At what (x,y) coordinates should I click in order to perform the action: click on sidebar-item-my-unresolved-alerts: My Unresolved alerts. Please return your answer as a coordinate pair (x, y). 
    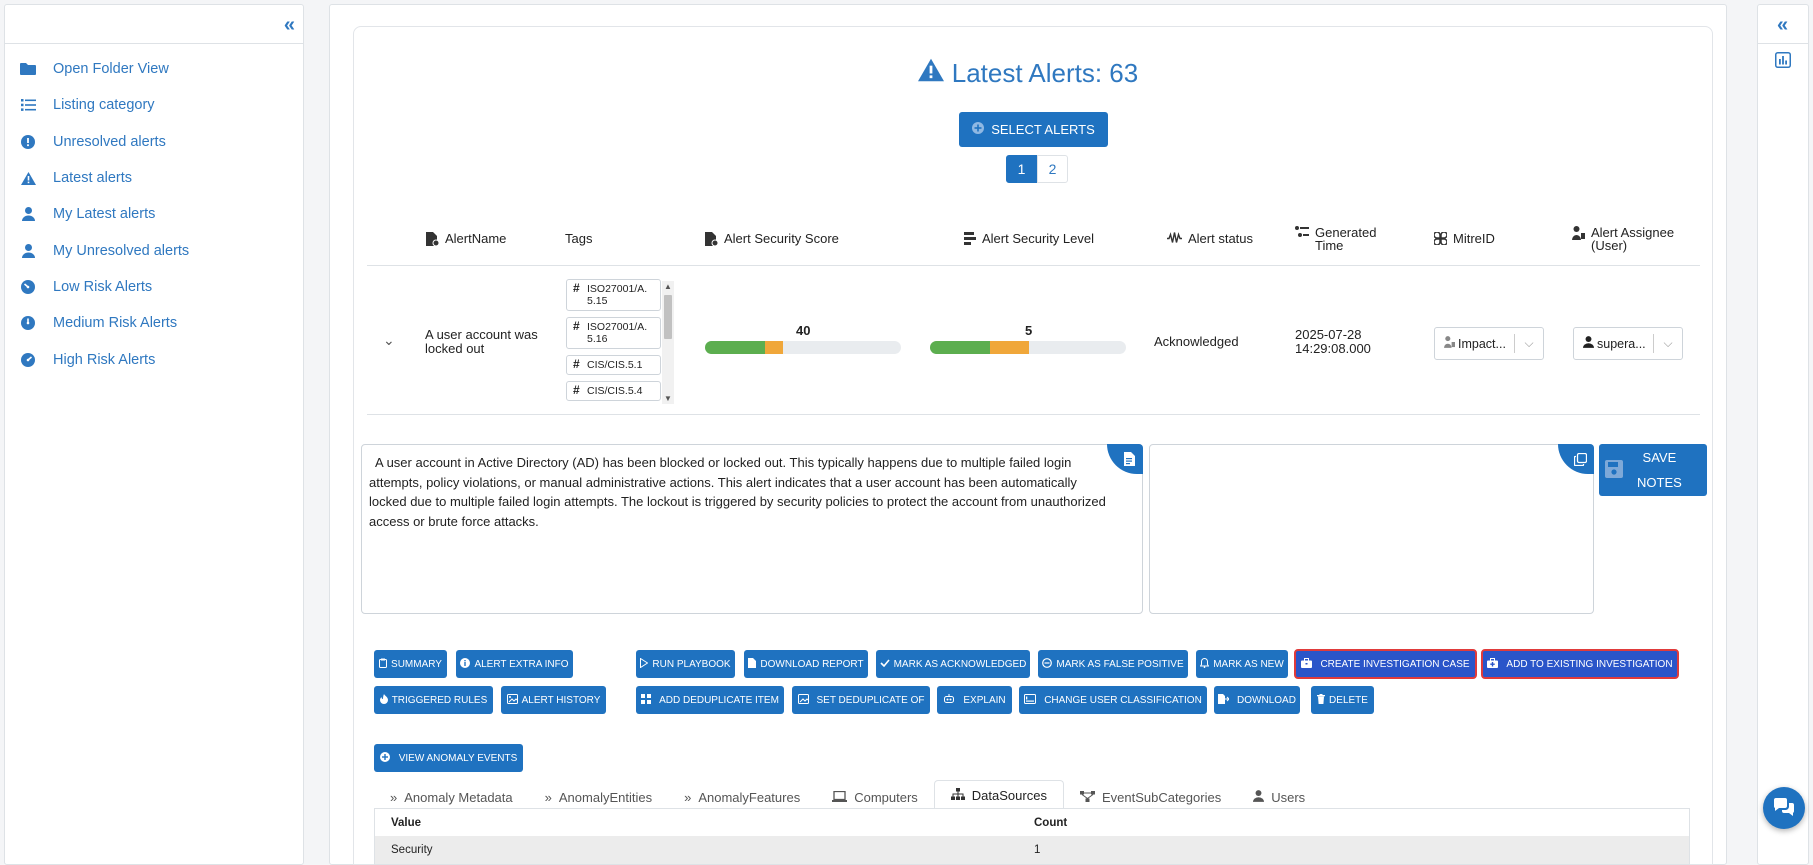
    Looking at the image, I should click on (104, 250).